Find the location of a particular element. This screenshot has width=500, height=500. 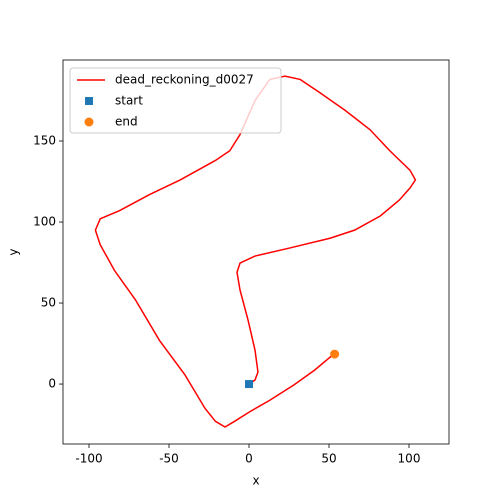

x-axis-label: x is located at coordinates (255, 481).